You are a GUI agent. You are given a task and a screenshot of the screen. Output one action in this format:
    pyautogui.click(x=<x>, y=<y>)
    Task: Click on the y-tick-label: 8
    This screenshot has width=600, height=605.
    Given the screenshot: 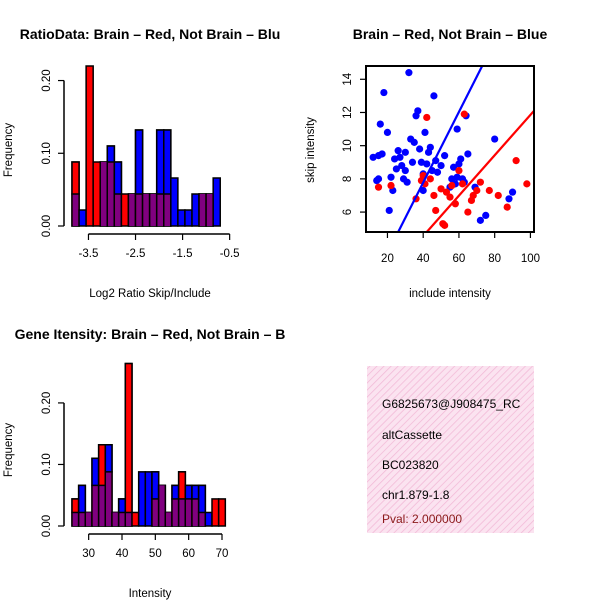 What is the action you would take?
    pyautogui.click(x=348, y=179)
    